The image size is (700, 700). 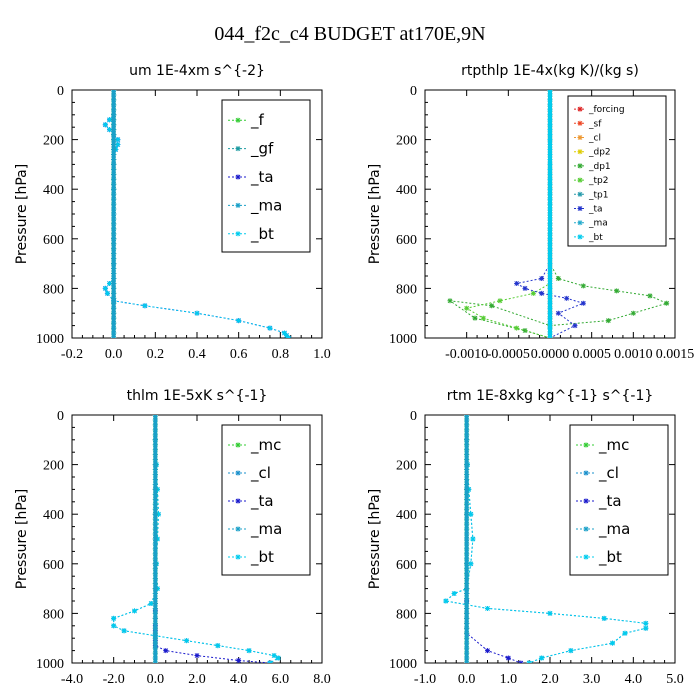 I want to click on legend-label: _tp1, so click(x=598, y=195).